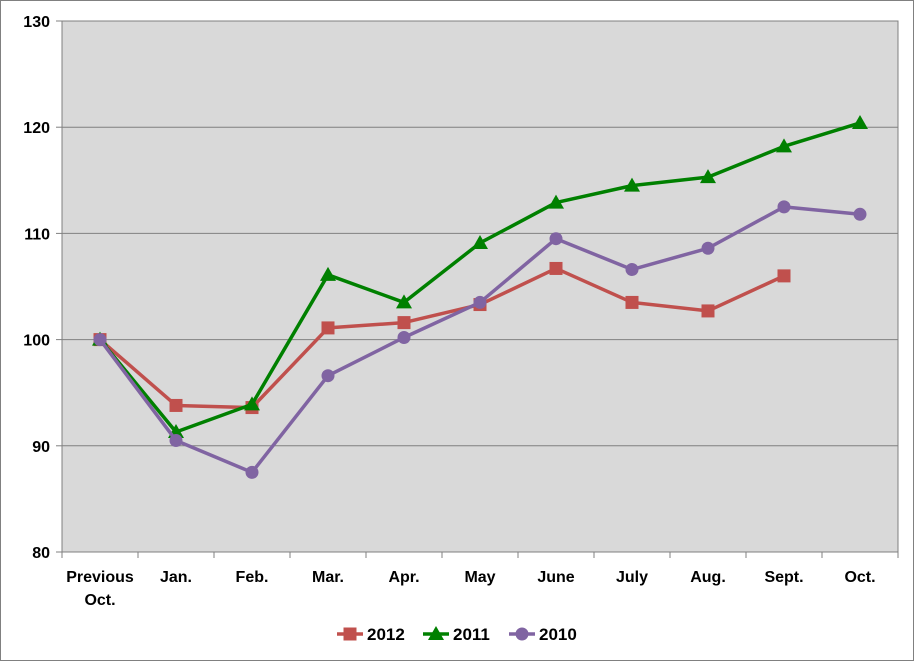 The height and width of the screenshot is (665, 914). I want to click on x-tick-label: Aug., so click(708, 577).